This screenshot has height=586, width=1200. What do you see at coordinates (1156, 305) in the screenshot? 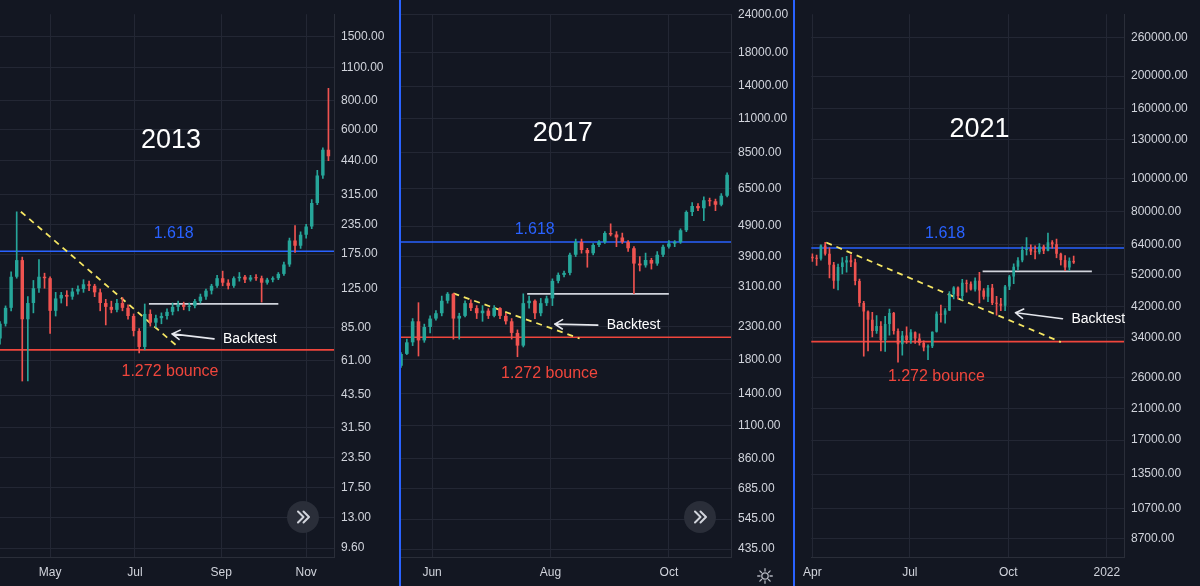
I see `y-tick-label: 42000.00` at bounding box center [1156, 305].